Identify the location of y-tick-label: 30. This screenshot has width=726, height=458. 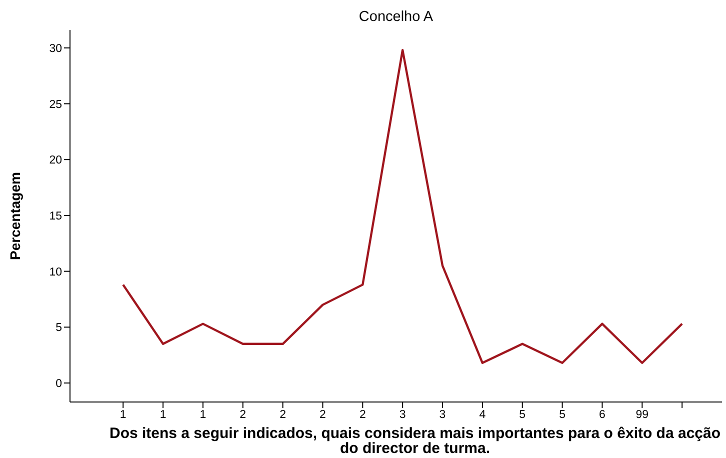
(55, 48).